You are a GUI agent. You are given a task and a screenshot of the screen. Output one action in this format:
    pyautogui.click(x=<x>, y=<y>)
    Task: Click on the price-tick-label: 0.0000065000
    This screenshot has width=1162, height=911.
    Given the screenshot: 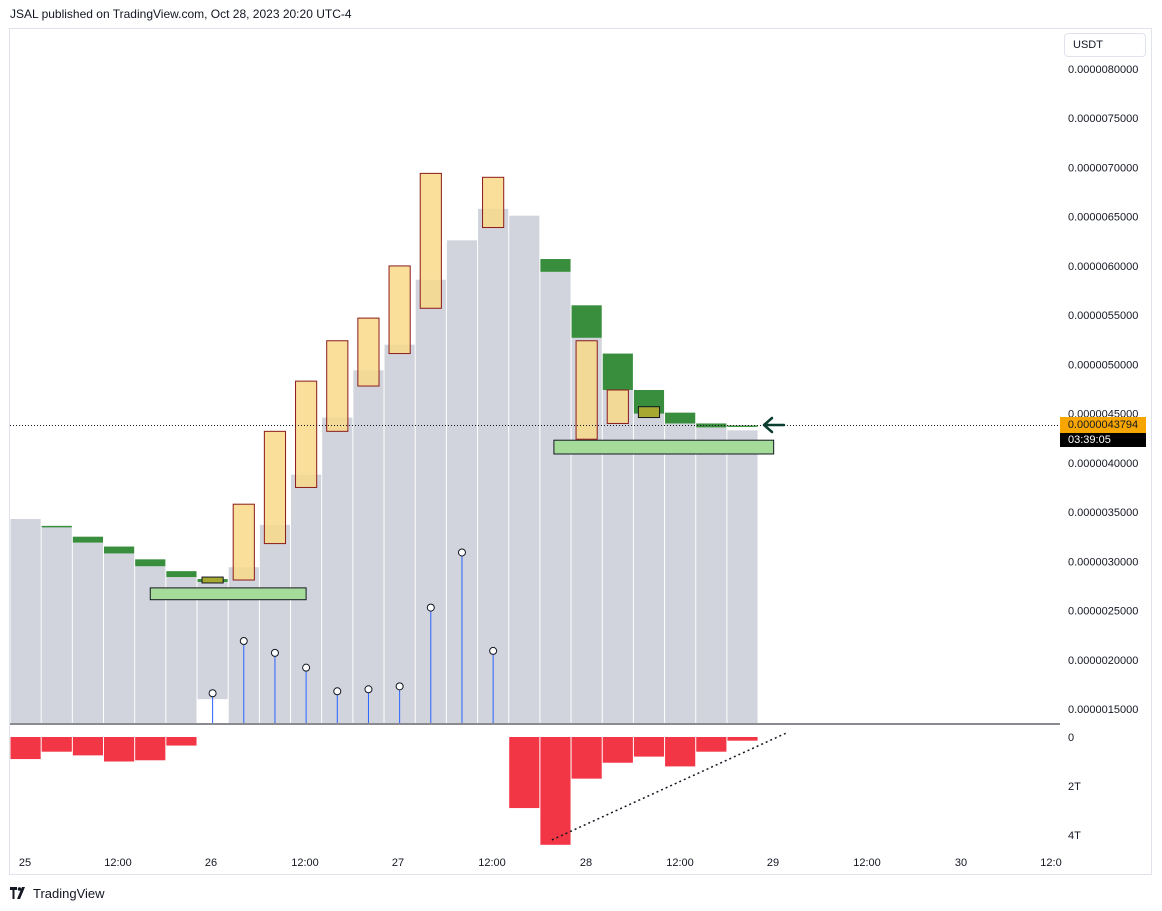 What is the action you would take?
    pyautogui.click(x=1103, y=218)
    